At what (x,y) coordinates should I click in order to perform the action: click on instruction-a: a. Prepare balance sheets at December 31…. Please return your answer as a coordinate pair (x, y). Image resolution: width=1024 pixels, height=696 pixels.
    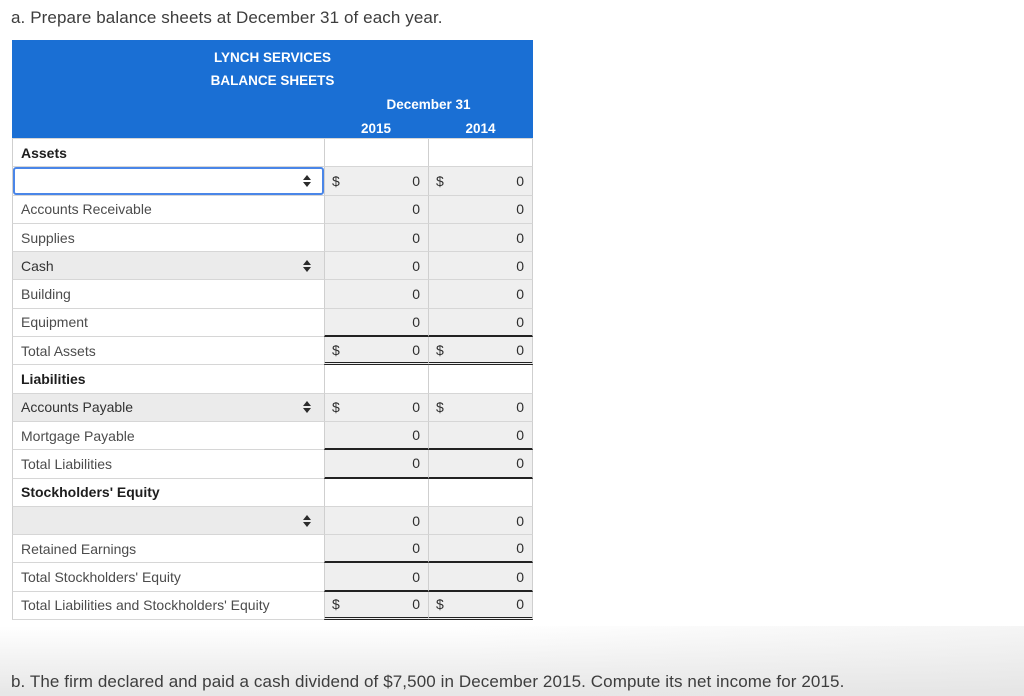
    Looking at the image, I should click on (227, 17).